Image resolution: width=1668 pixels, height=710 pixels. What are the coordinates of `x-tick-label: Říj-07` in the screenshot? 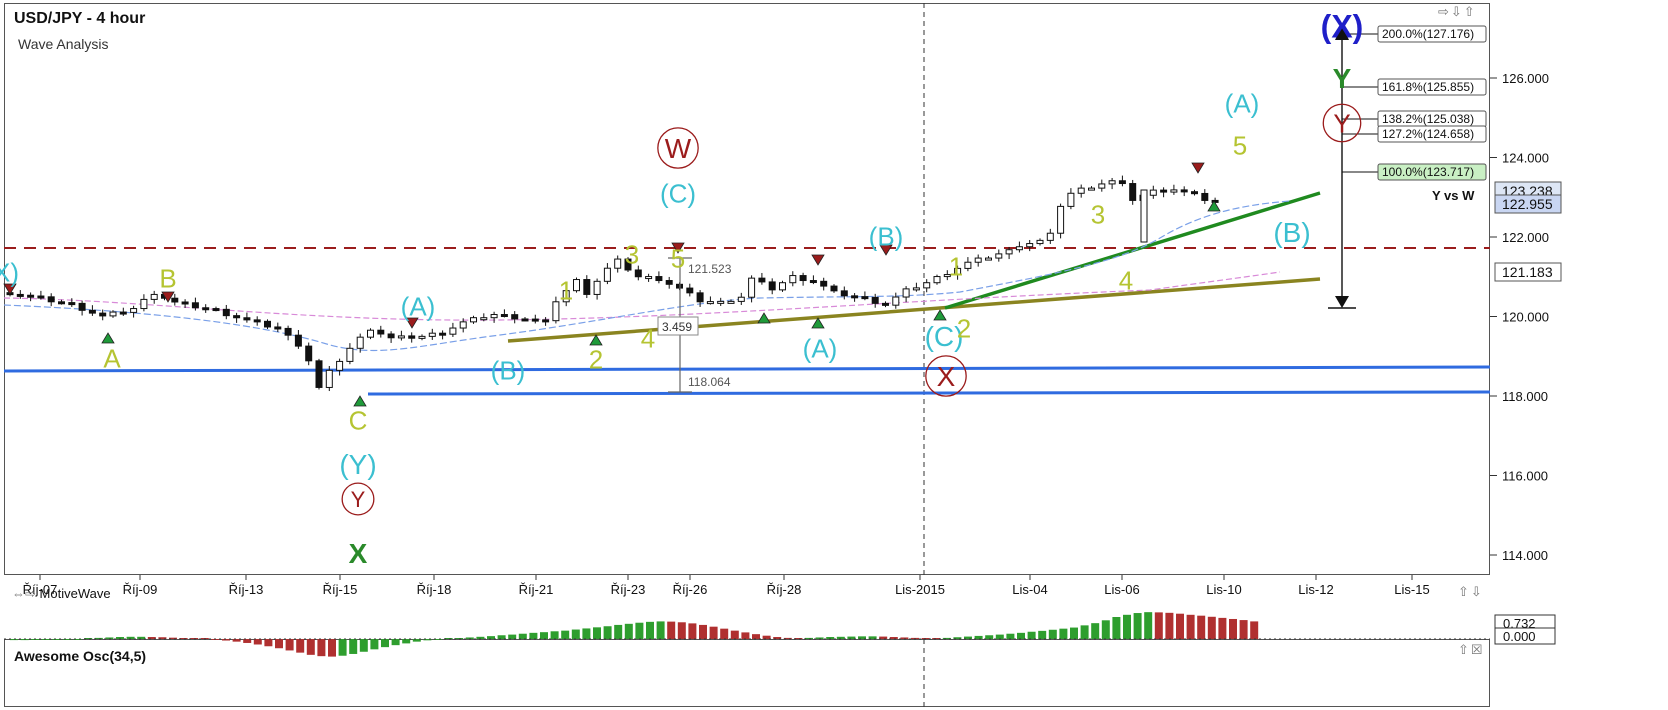 It's located at (40, 589).